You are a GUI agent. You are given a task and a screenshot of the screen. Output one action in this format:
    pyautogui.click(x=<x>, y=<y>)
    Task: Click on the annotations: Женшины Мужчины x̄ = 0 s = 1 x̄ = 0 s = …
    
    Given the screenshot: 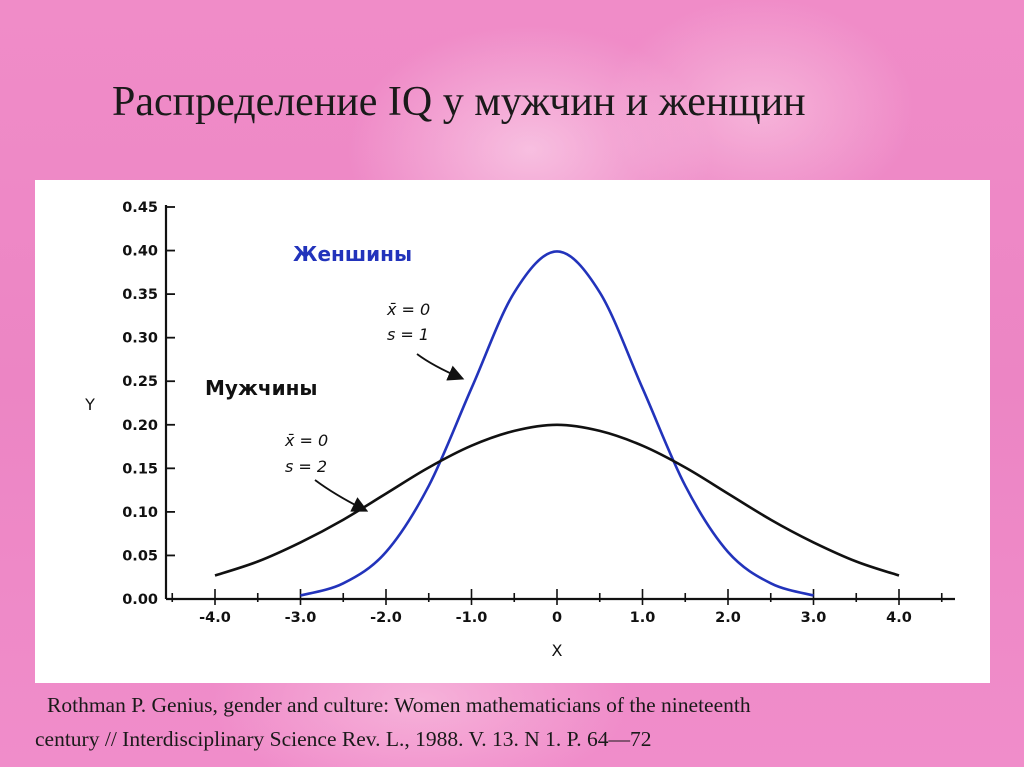 What is the action you would take?
    pyautogui.click(x=335, y=377)
    